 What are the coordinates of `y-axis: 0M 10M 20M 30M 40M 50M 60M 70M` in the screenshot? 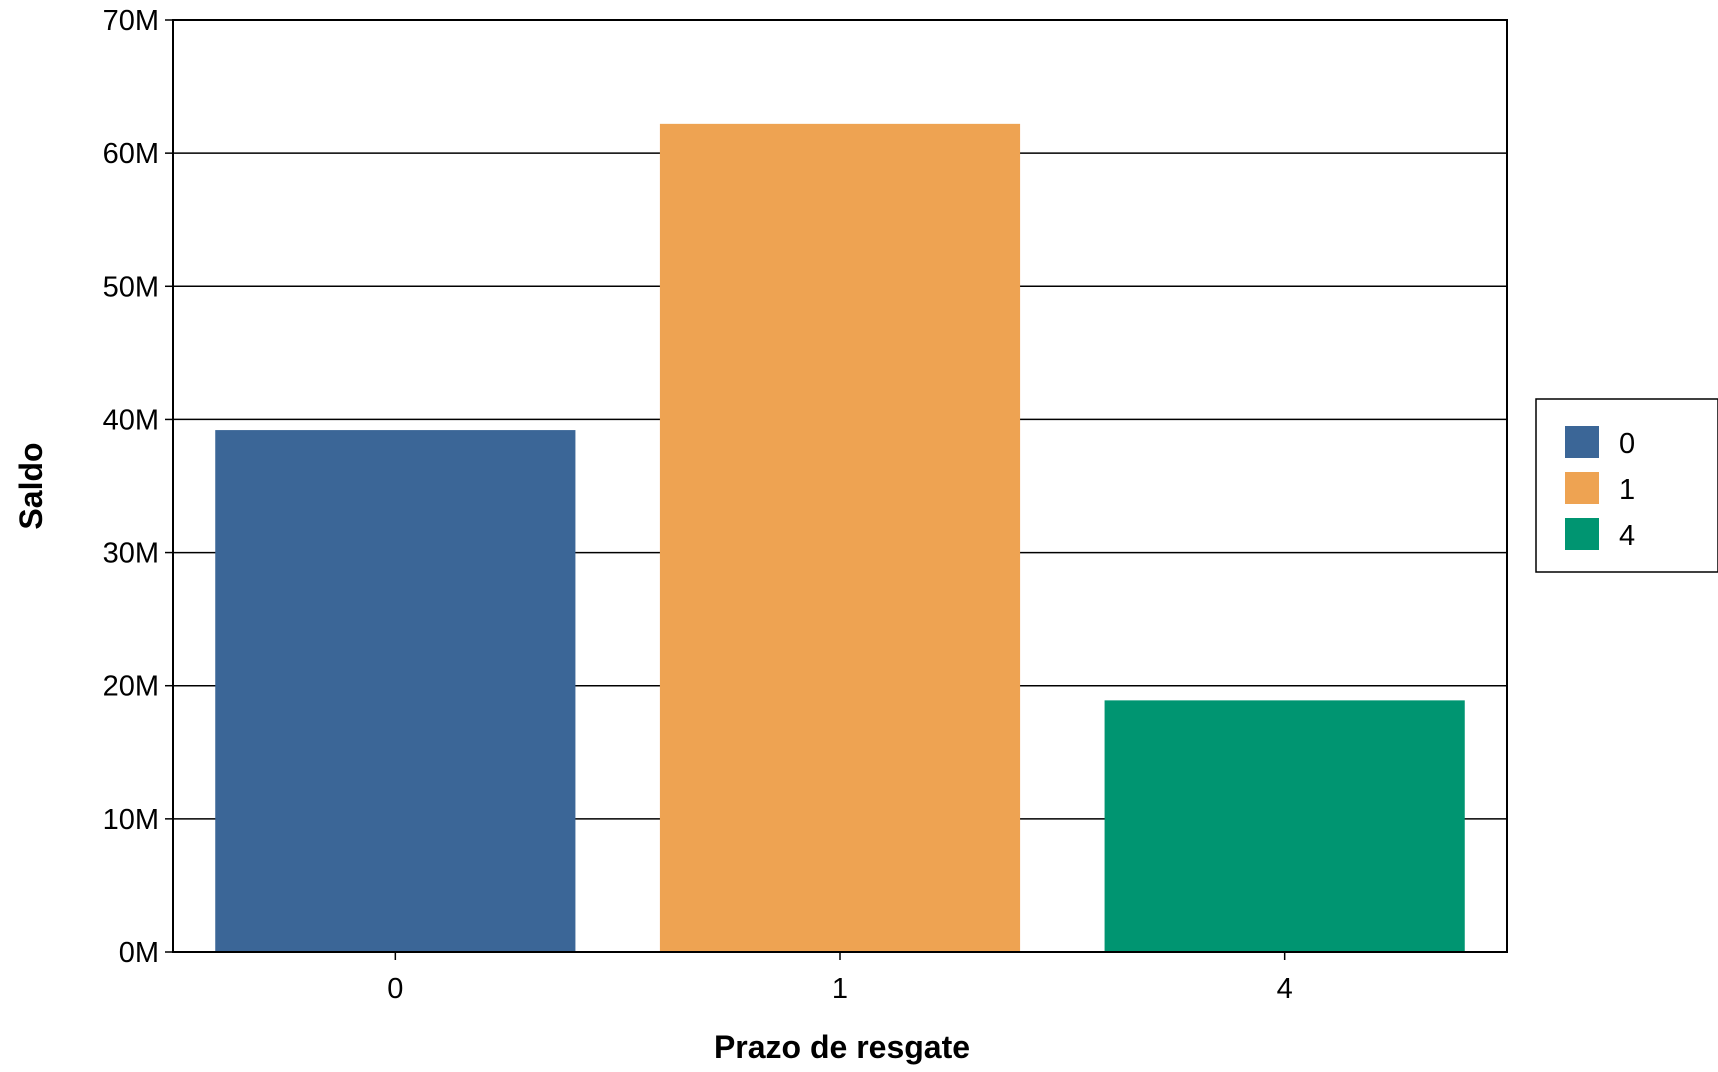 It's located at (138, 487).